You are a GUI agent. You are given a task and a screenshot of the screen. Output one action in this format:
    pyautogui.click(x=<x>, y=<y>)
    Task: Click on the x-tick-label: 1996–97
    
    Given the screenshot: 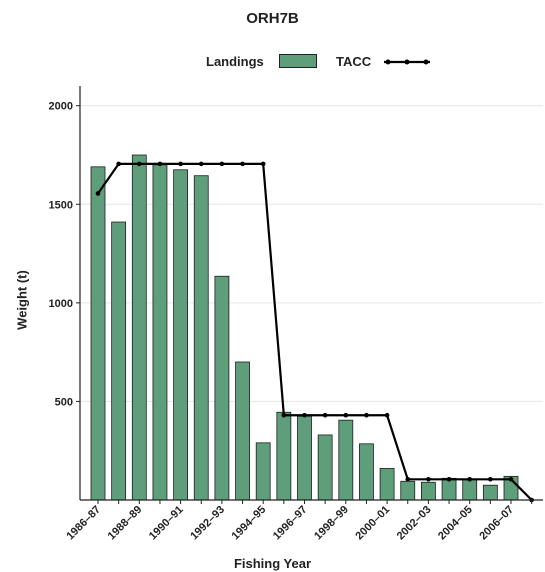 What is the action you would take?
    pyautogui.click(x=290, y=523)
    